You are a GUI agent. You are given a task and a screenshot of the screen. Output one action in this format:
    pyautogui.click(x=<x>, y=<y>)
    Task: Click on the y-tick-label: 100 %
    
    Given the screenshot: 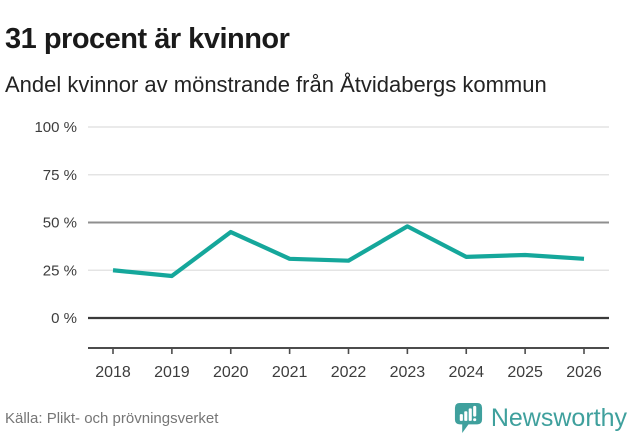 What is the action you would take?
    pyautogui.click(x=55, y=127)
    